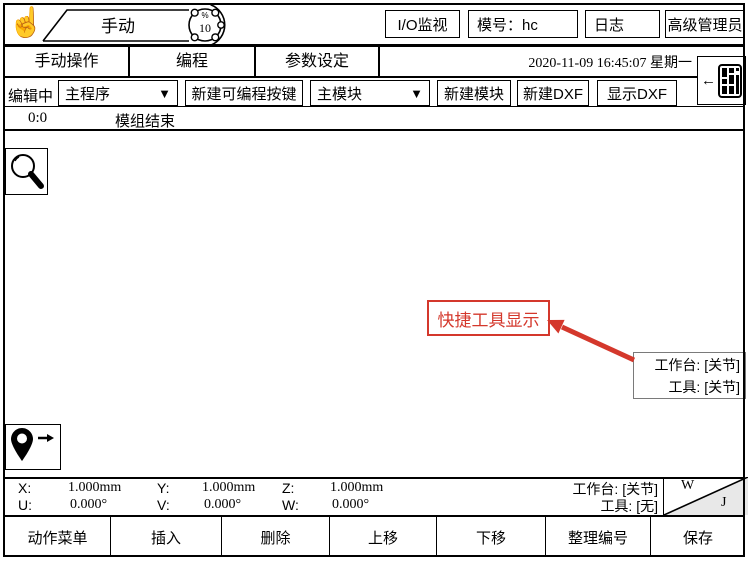 Image resolution: width=750 pixels, height=562 pixels. Describe the element at coordinates (25, 488) in the screenshot. I see `axis-x-label: X:` at that location.